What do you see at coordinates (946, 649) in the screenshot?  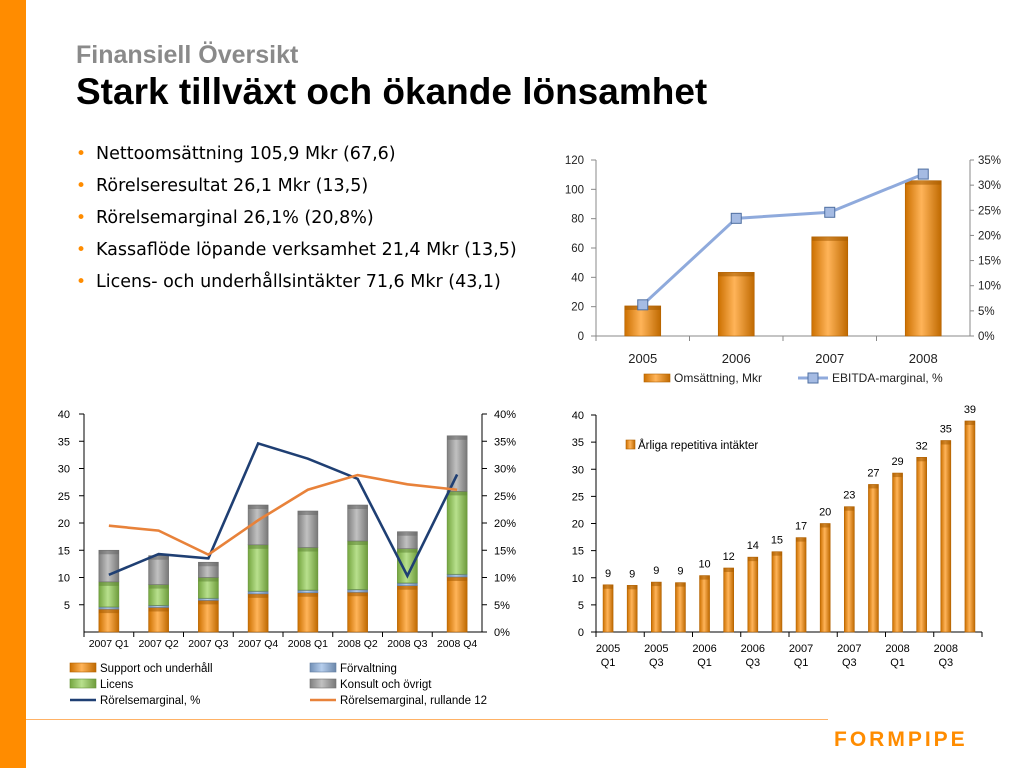 I see `x-tick-label-year: 2008` at bounding box center [946, 649].